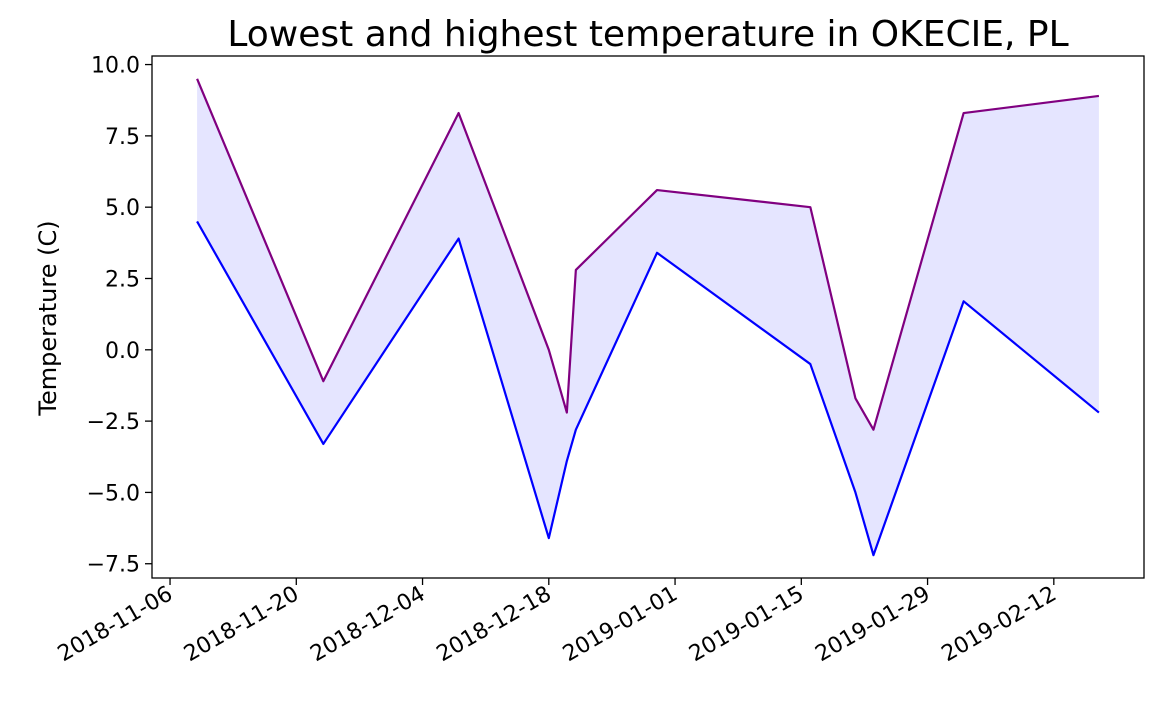  I want to click on y-tick-label: −5.0, so click(113, 493).